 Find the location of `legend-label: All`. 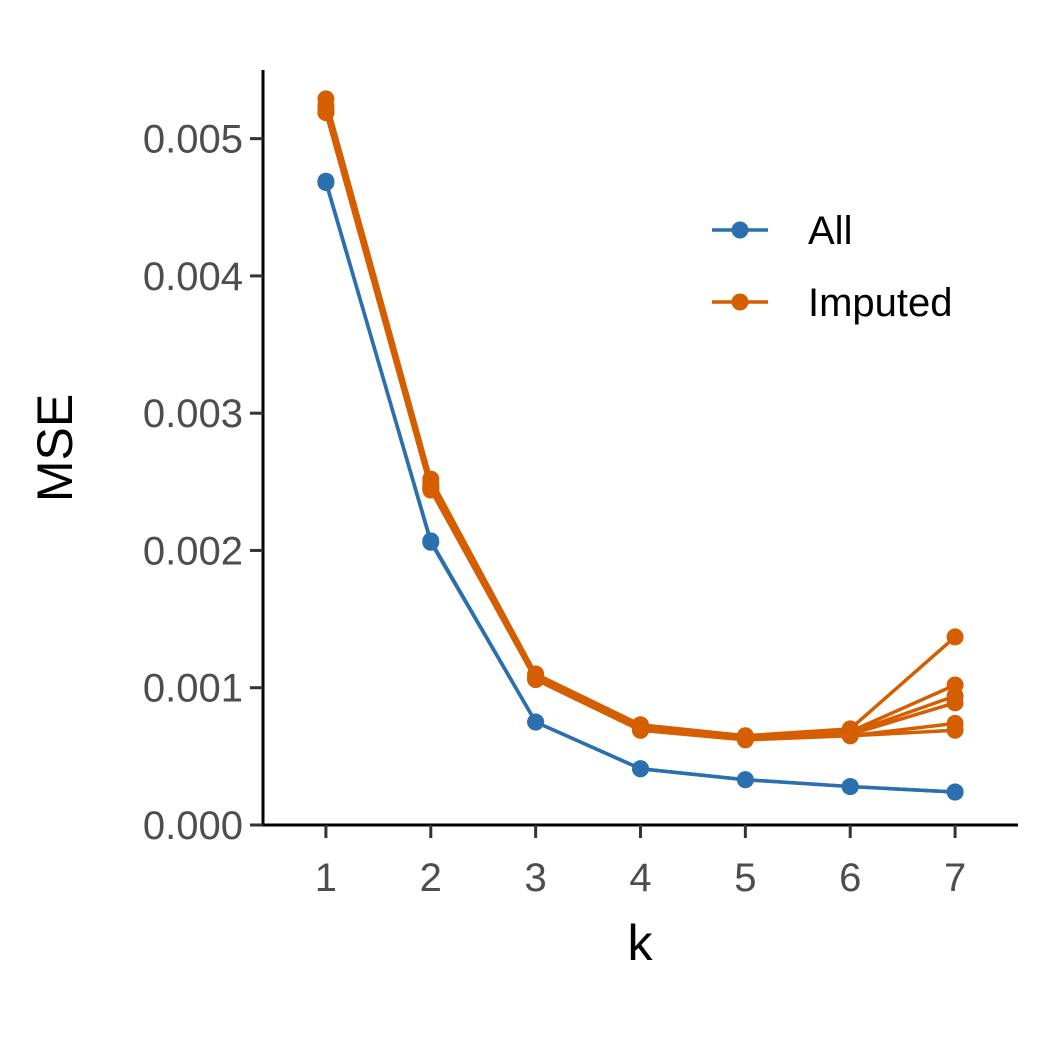

legend-label: All is located at coordinates (830, 231).